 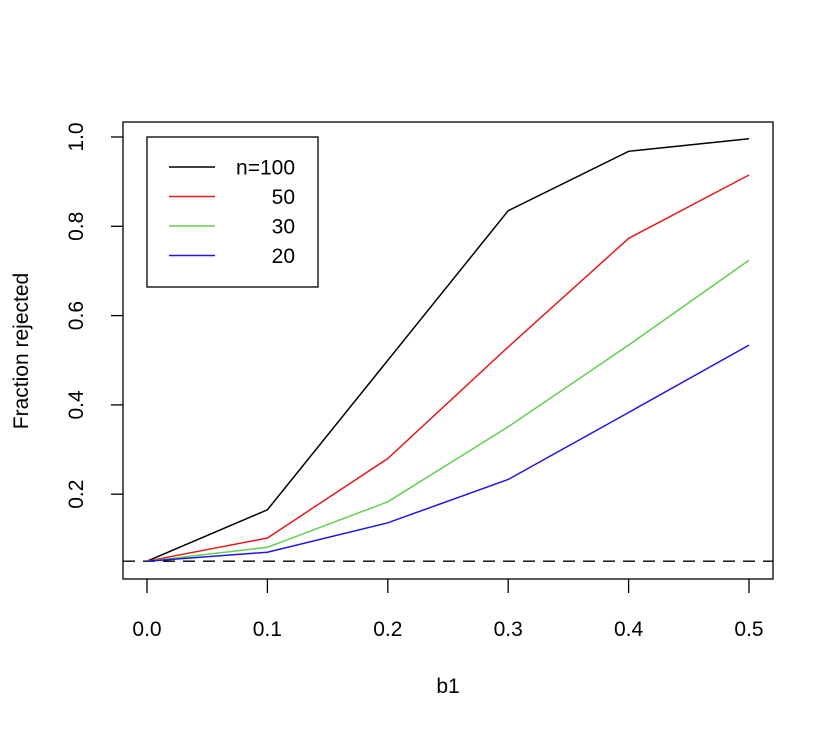 I want to click on legend-label: 50, so click(x=283, y=197).